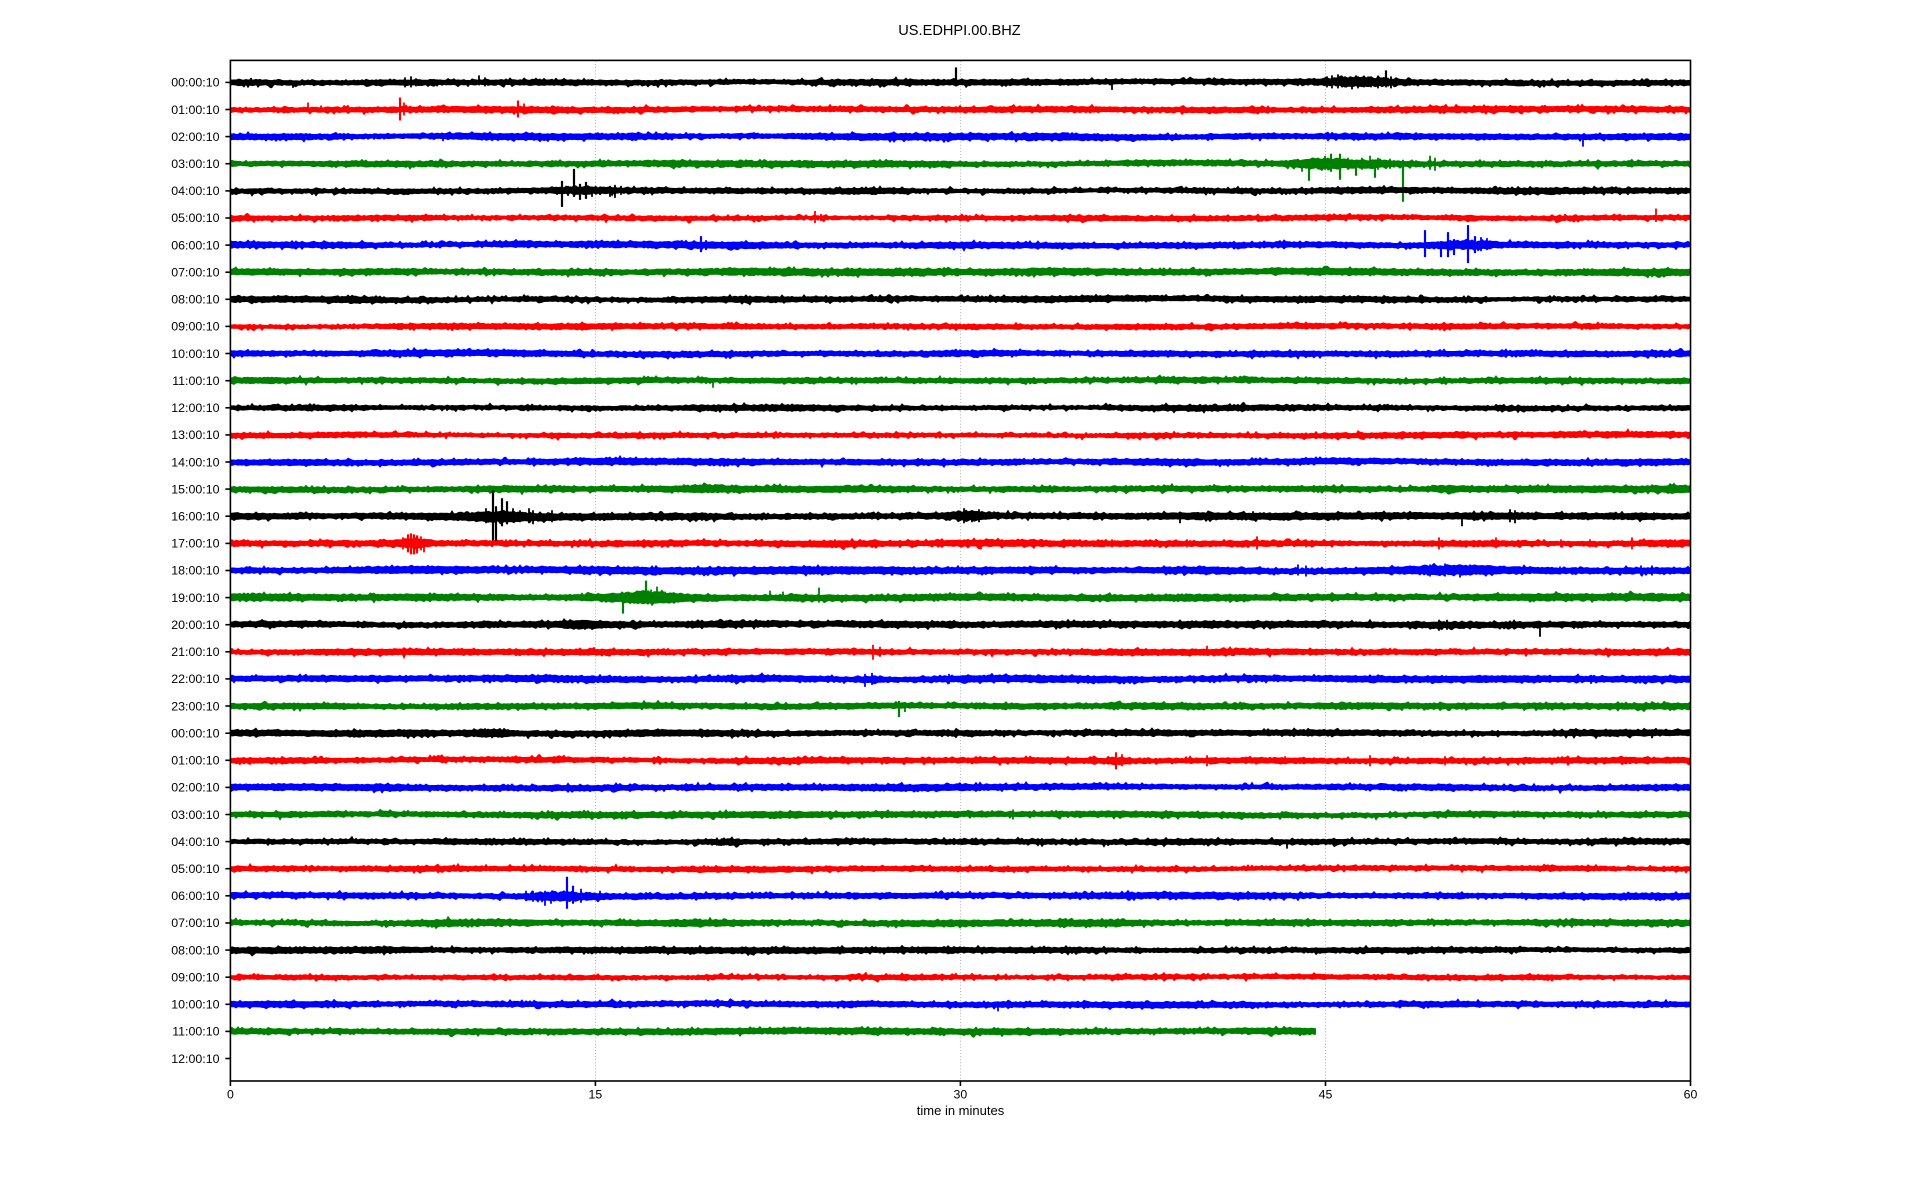 The image size is (1920, 1200). What do you see at coordinates (195, 679) in the screenshot?
I see `svg-text: 22:00:10` at bounding box center [195, 679].